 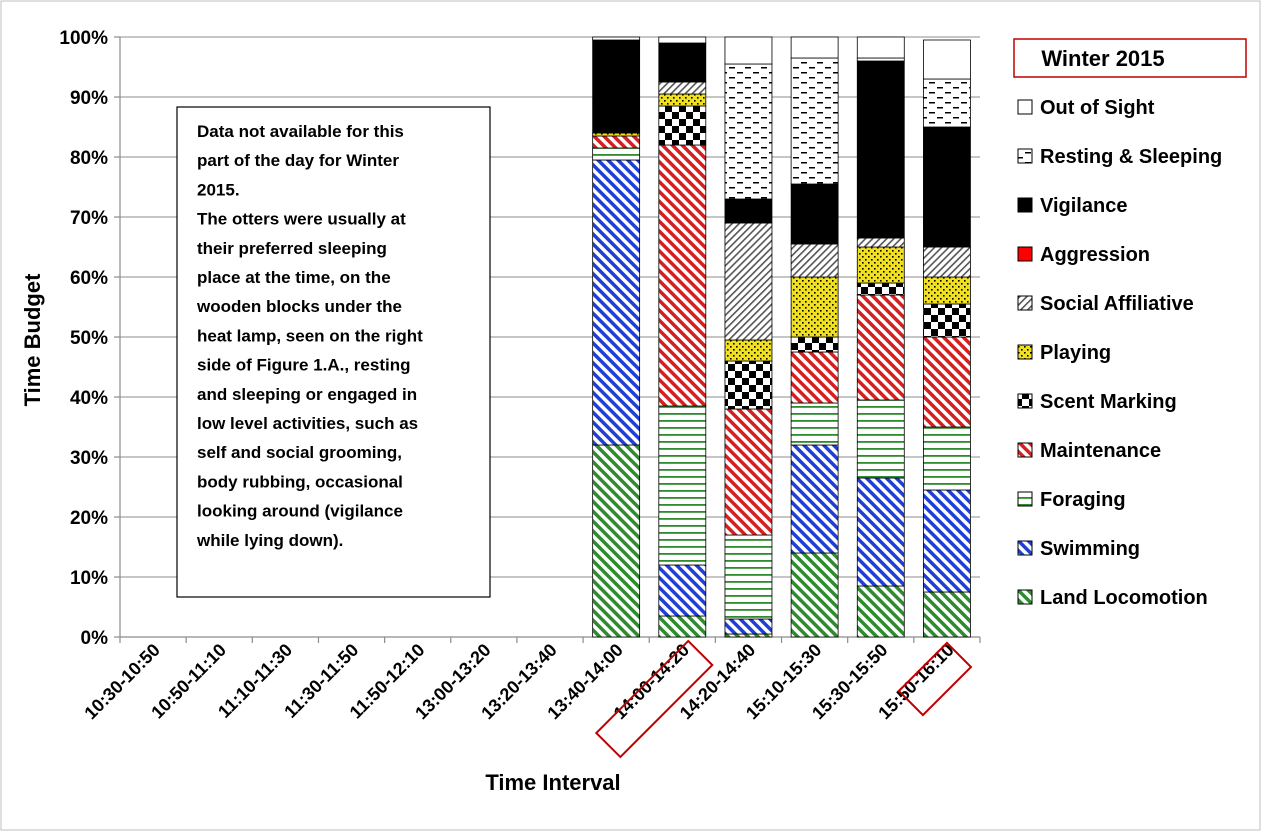 I want to click on note-line: part of the day for Winter, so click(x=298, y=160).